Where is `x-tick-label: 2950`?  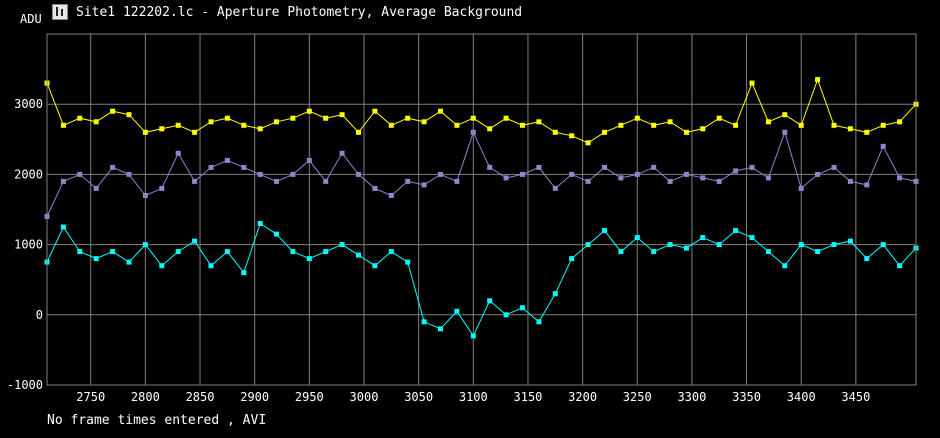 x-tick-label: 2950 is located at coordinates (309, 397).